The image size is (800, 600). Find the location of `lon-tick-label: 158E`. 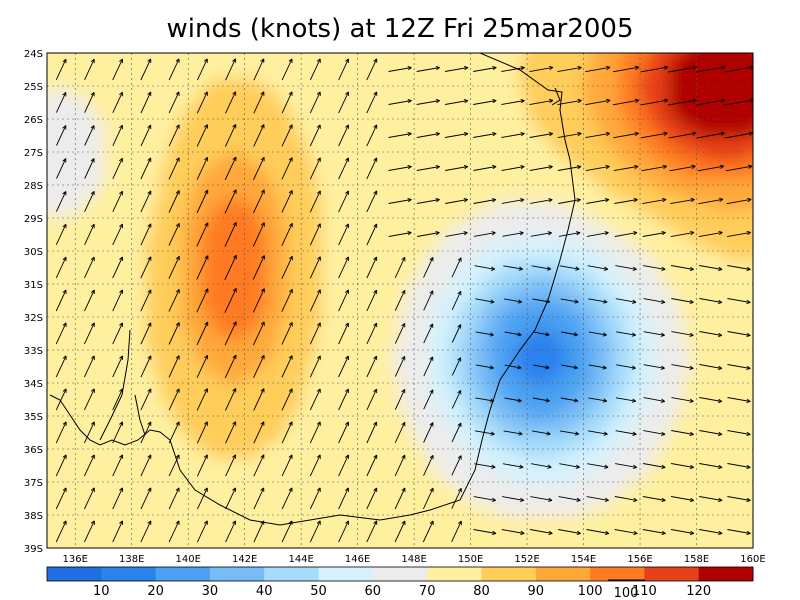

lon-tick-label: 158E is located at coordinates (696, 559).